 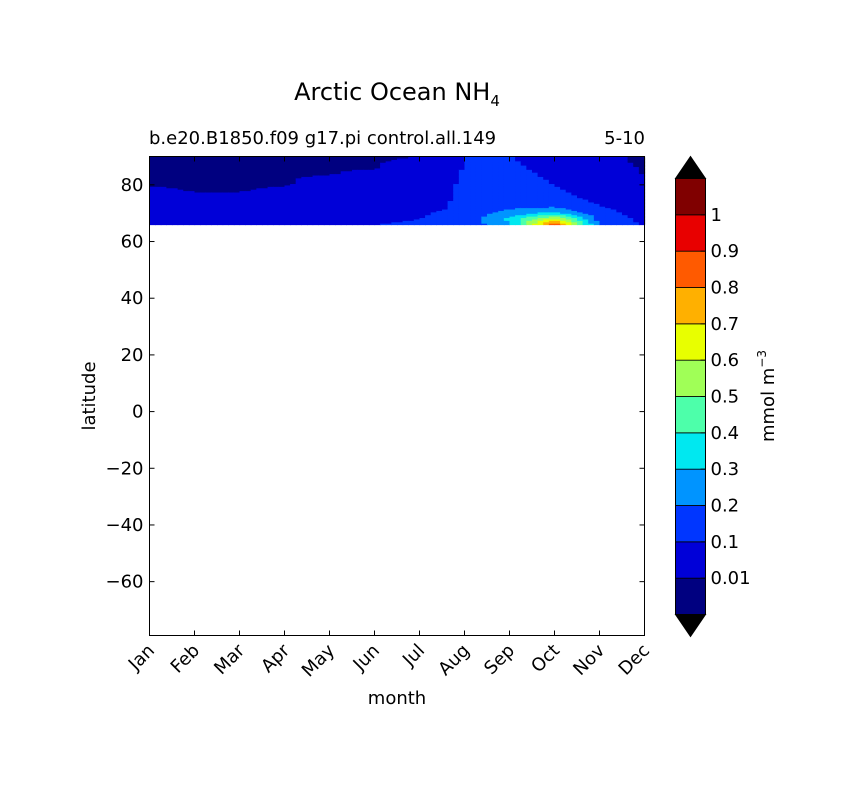 What do you see at coordinates (725, 360) in the screenshot?
I see `colorbar-tick-label: 0.6` at bounding box center [725, 360].